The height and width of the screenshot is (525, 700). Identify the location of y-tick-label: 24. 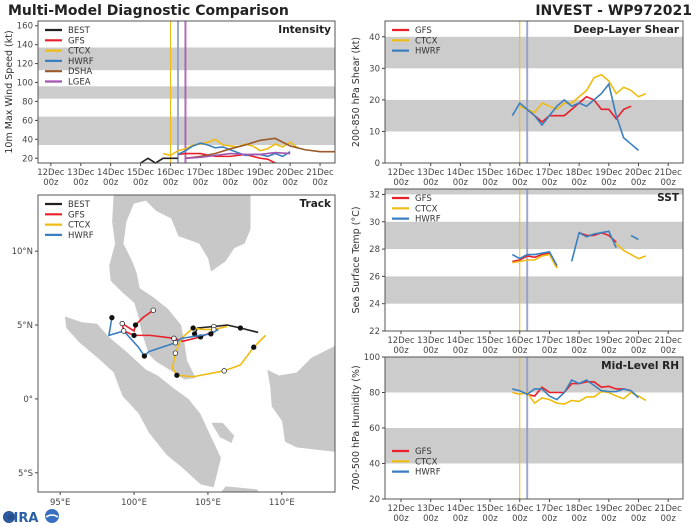
(374, 305).